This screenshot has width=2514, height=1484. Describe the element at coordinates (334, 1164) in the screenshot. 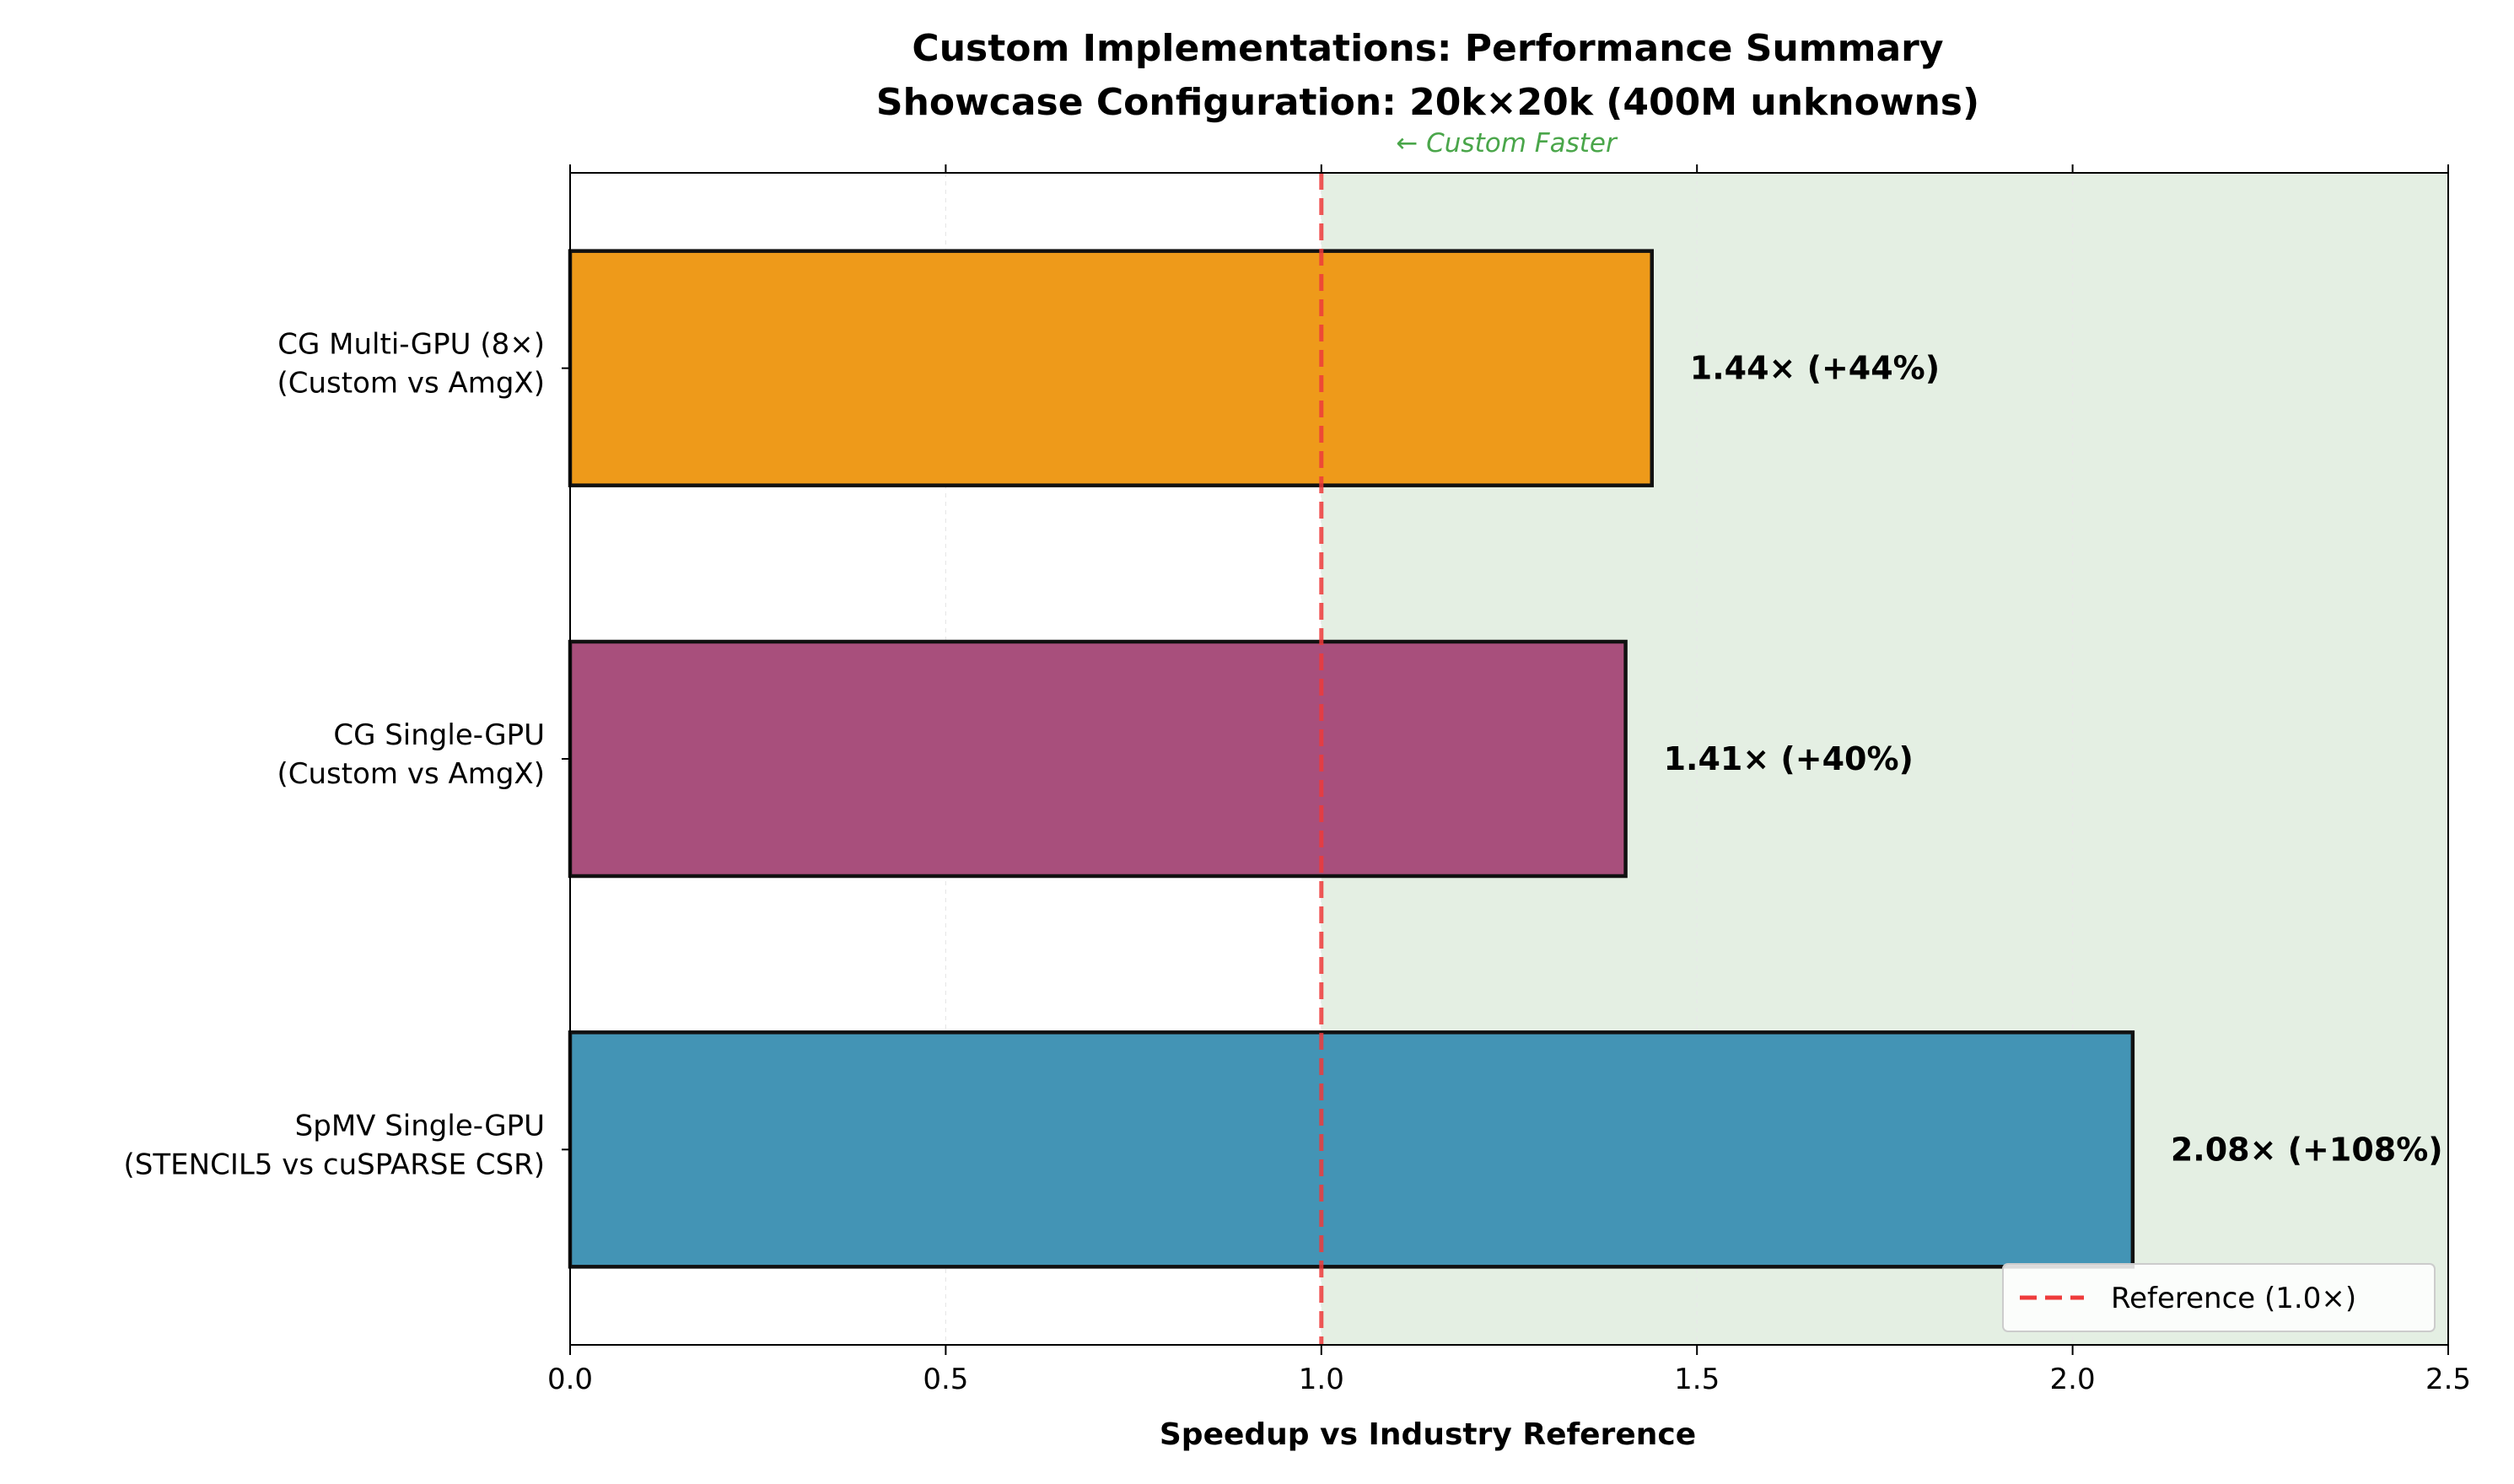

I see `y-tick-label: (STENCIL5 vs cuSPARSE CSR)` at that location.